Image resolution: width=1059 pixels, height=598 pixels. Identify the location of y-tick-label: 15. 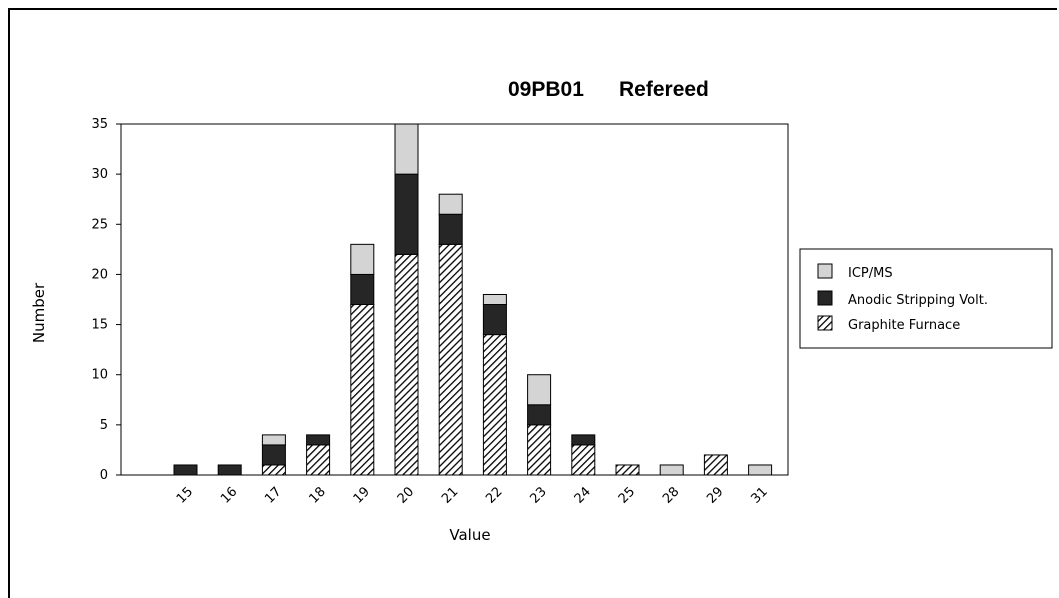
(99, 325).